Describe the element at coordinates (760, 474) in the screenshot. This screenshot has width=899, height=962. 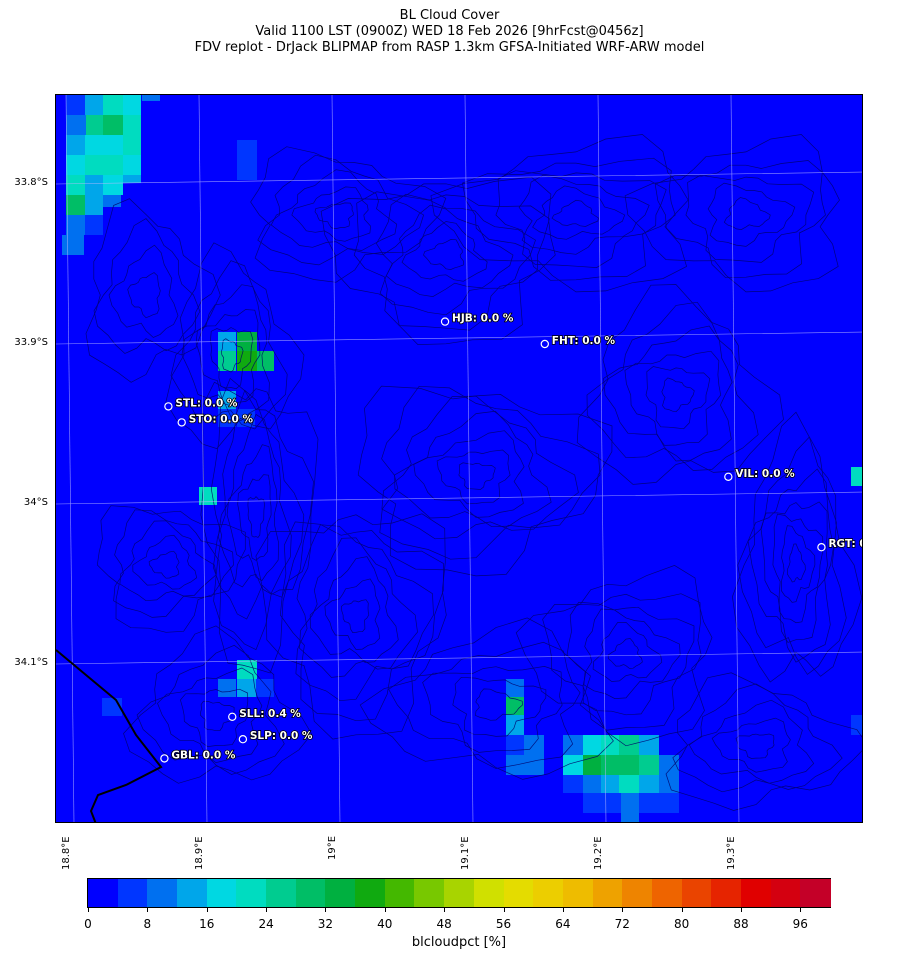
I see `station-vil: VIL: 0.0 %` at that location.